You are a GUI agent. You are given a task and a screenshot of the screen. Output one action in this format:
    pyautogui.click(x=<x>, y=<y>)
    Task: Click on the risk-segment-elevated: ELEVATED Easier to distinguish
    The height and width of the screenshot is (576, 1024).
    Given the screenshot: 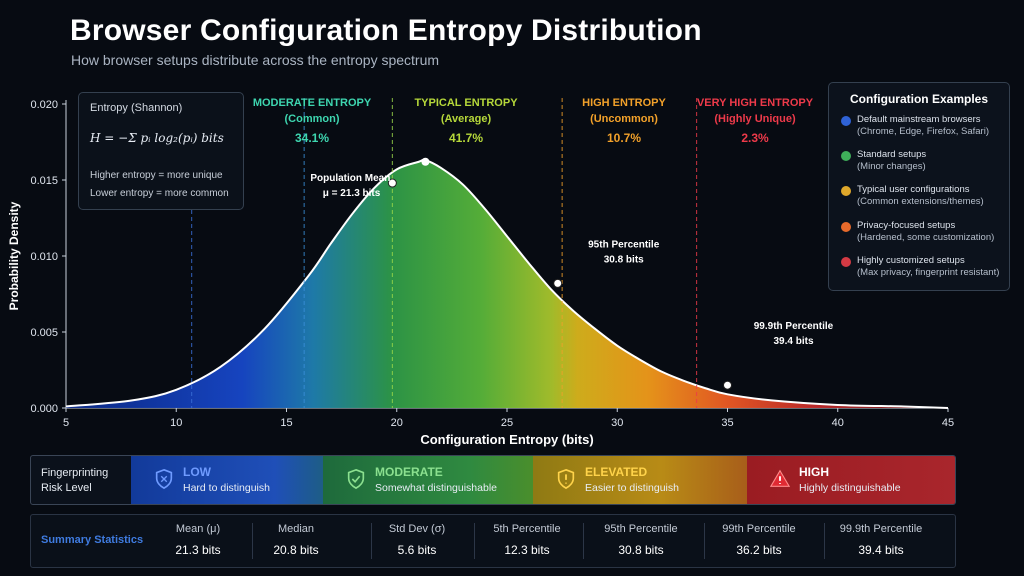 What is the action you would take?
    pyautogui.click(x=640, y=480)
    